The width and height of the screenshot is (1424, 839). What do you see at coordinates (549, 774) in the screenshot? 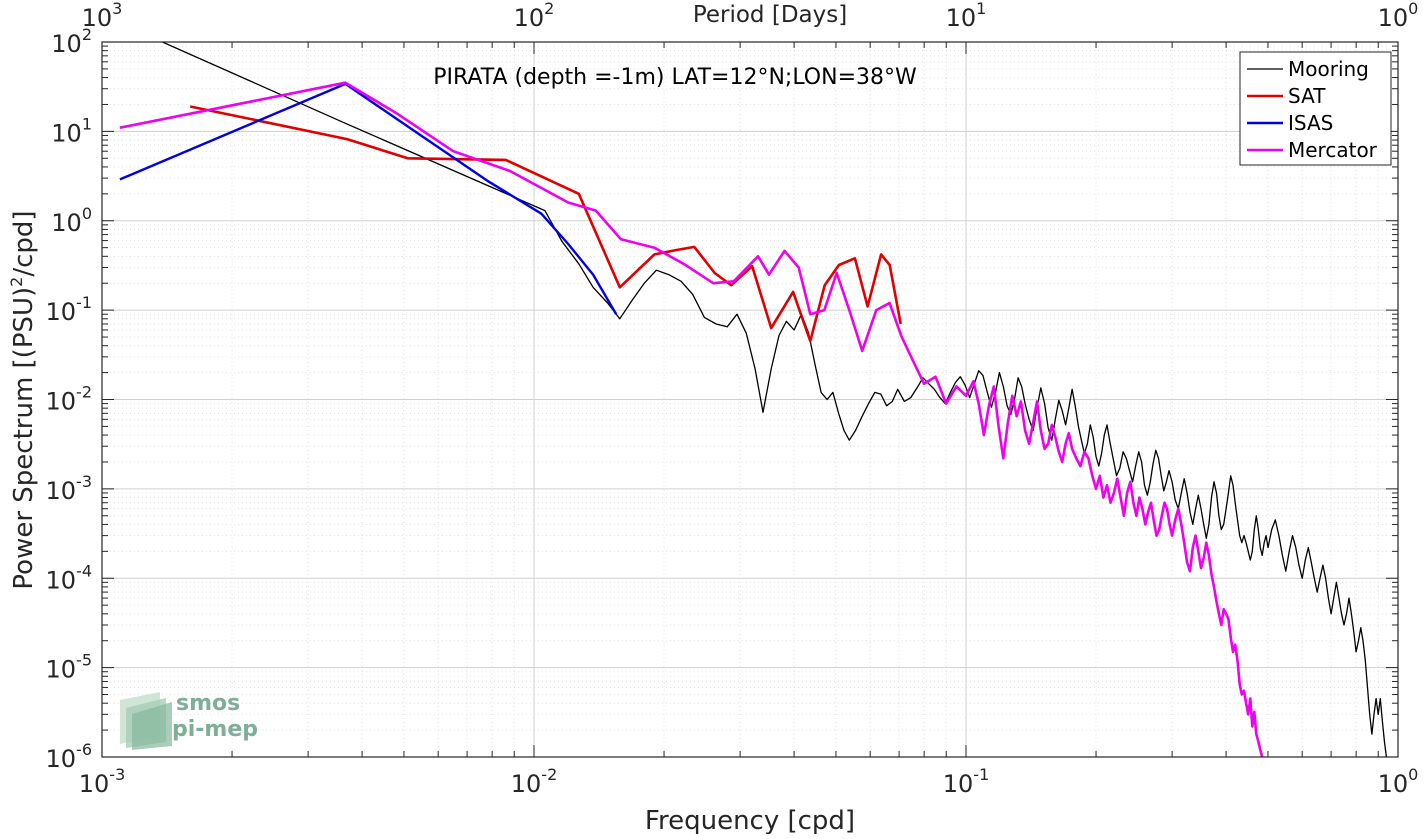
I see `x-tick-label-exp: -2` at bounding box center [549, 774].